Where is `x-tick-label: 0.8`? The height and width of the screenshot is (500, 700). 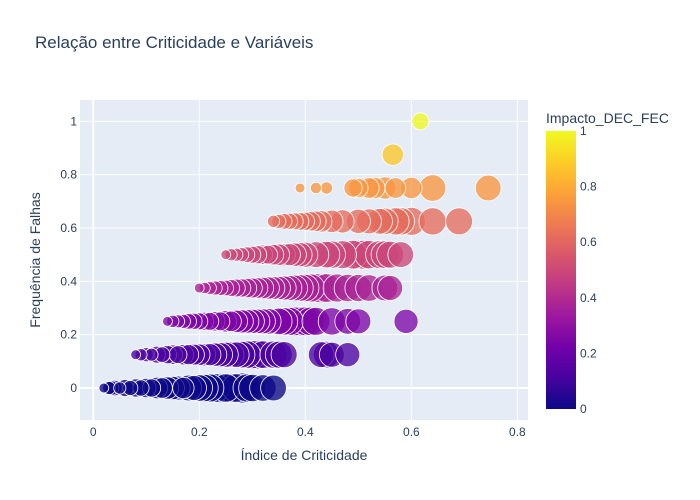 x-tick-label: 0.8 is located at coordinates (517, 432).